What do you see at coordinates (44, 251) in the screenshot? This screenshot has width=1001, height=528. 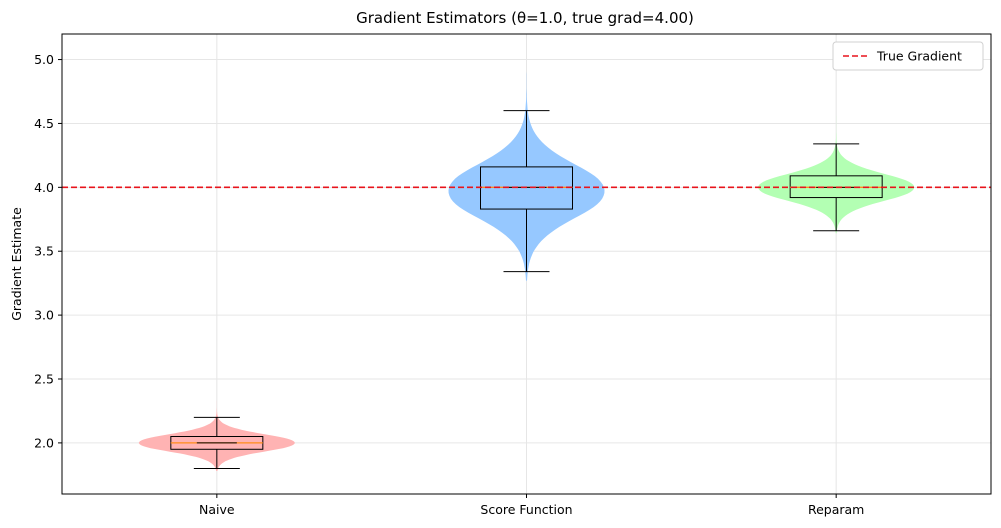 I see `y-tick-label: 3.5` at bounding box center [44, 251].